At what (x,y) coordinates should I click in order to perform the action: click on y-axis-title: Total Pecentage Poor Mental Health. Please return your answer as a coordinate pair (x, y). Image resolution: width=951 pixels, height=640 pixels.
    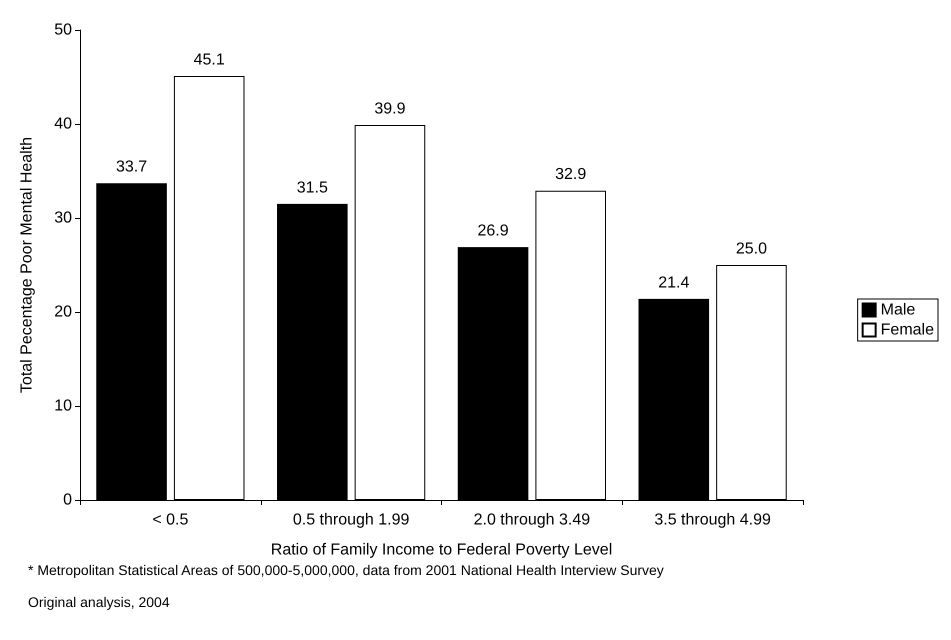
    Looking at the image, I should click on (27, 265).